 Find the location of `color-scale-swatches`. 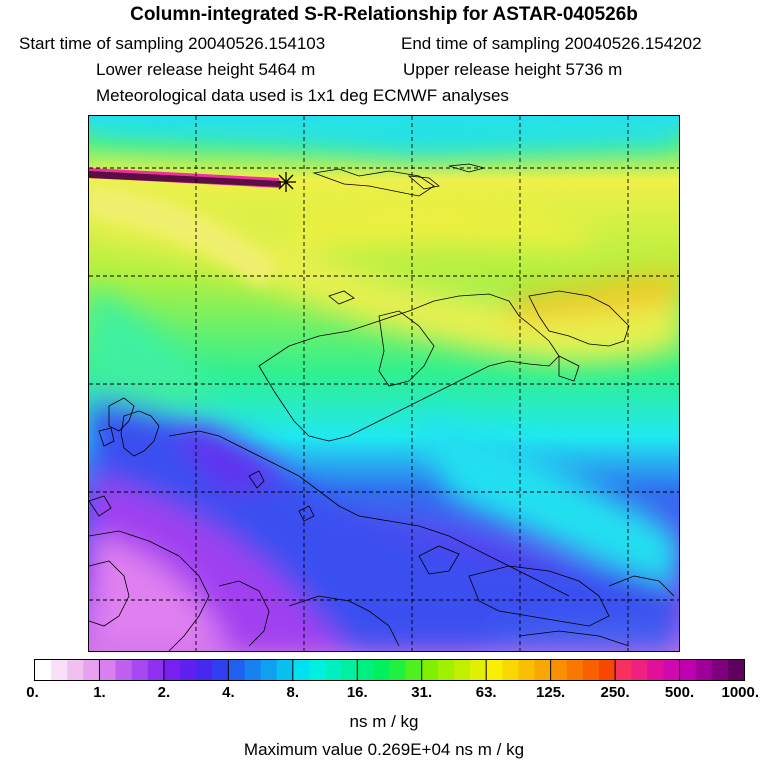

color-scale-swatches is located at coordinates (389, 670).